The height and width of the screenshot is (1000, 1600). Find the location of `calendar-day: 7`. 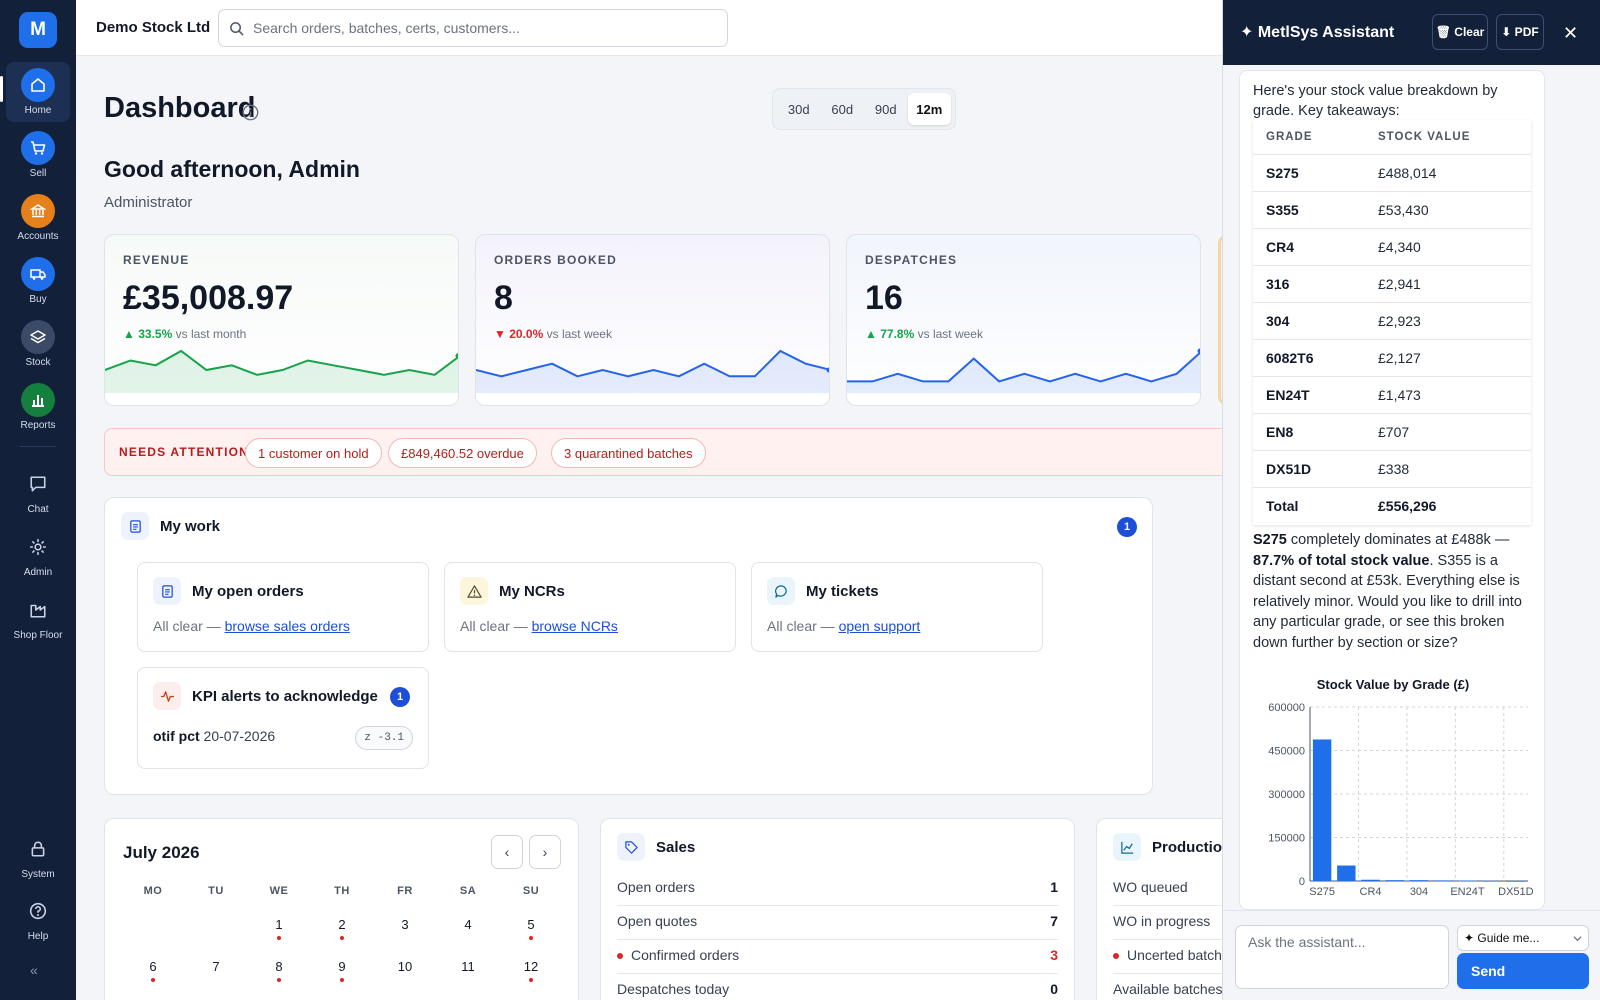

calendar-day: 7 is located at coordinates (216, 966).